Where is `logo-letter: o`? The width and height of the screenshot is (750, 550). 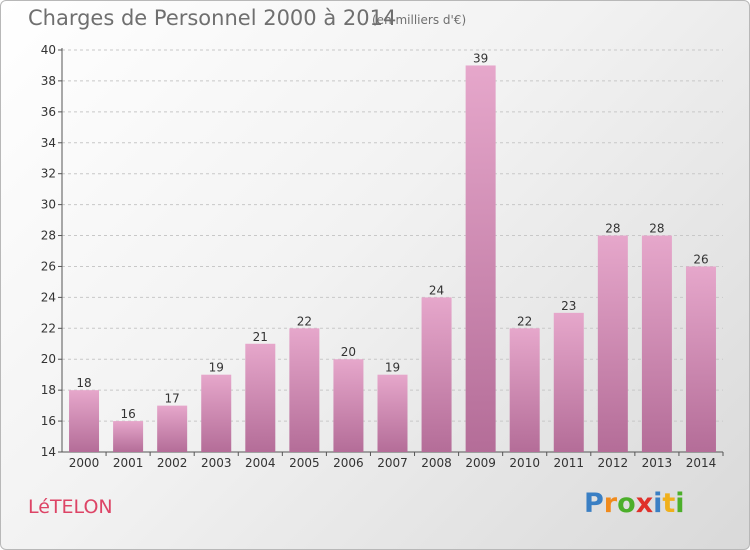 logo-letter: o is located at coordinates (626, 503).